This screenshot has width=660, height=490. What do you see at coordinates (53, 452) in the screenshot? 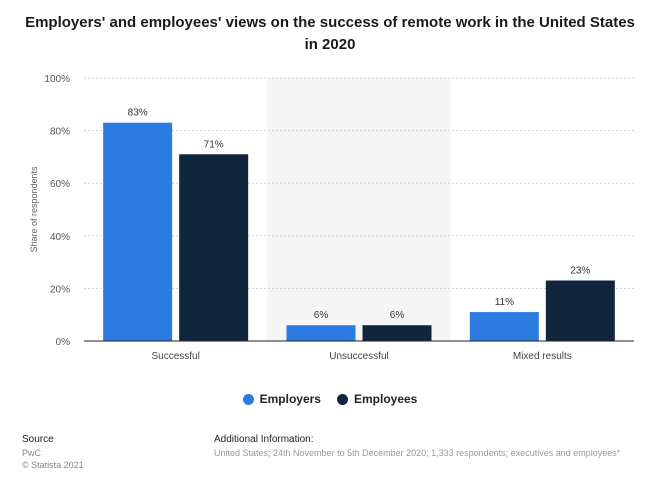
I see `source-block: Source PwC © Statista 2021` at bounding box center [53, 452].